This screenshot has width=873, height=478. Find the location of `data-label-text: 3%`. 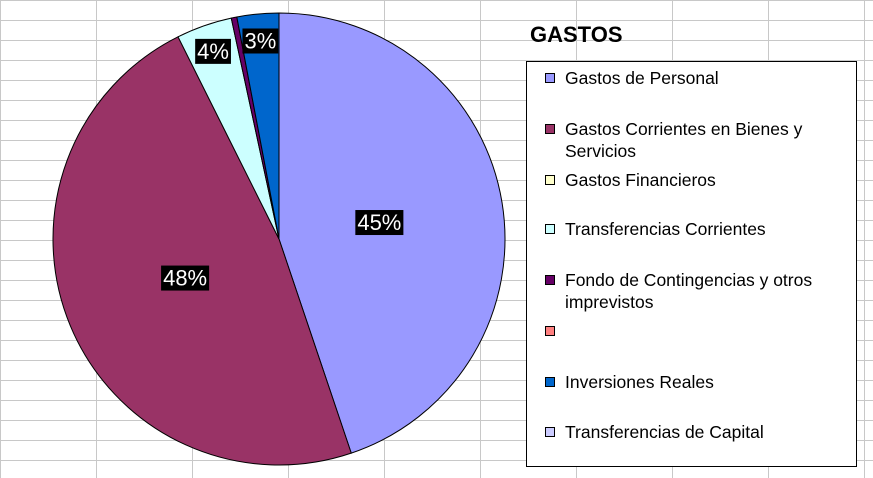

data-label-text: 3% is located at coordinates (260, 40).